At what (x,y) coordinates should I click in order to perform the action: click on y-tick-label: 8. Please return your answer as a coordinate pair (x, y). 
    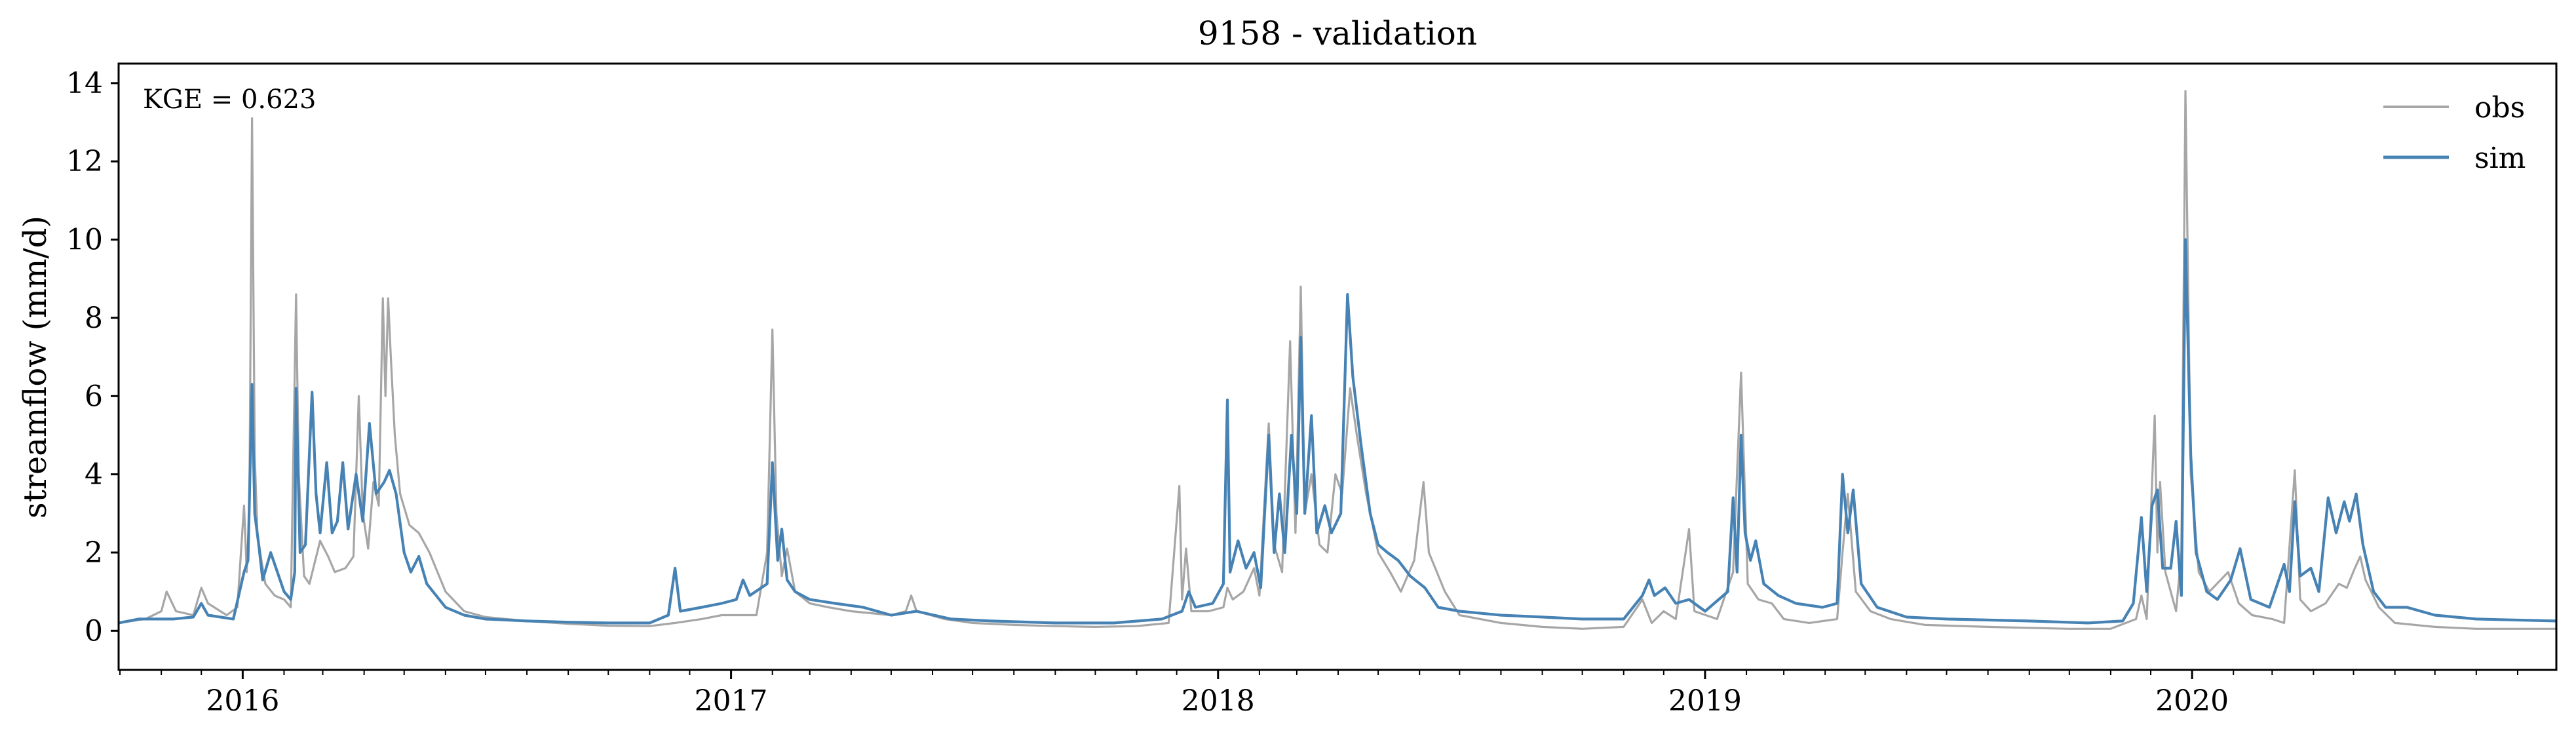
    Looking at the image, I should click on (94, 318).